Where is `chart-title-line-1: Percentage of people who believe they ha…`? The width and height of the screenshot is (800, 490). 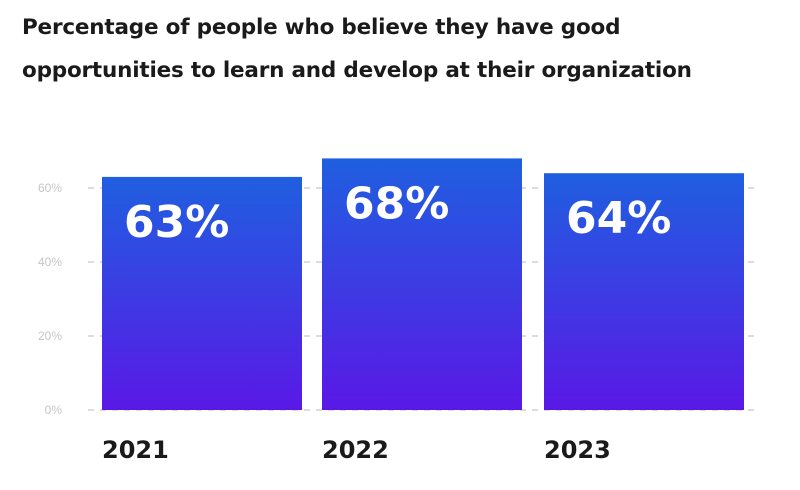 chart-title-line-1: Percentage of people who believe they ha… is located at coordinates (321, 27).